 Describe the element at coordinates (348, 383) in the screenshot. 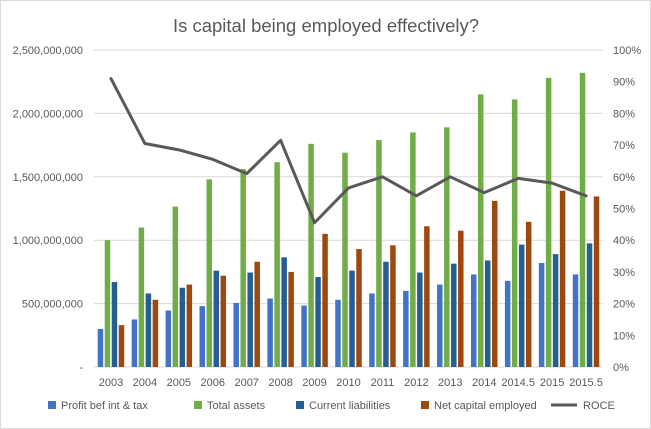

I see `x-tick-label: 2010` at that location.